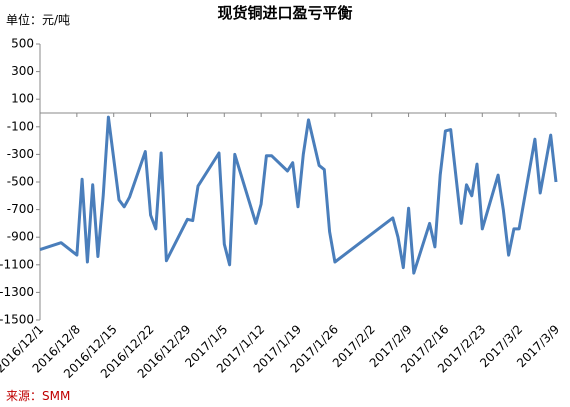 The height and width of the screenshot is (407, 570). Describe the element at coordinates (20, 209) in the screenshot. I see `y-tick-label: -700` at that location.